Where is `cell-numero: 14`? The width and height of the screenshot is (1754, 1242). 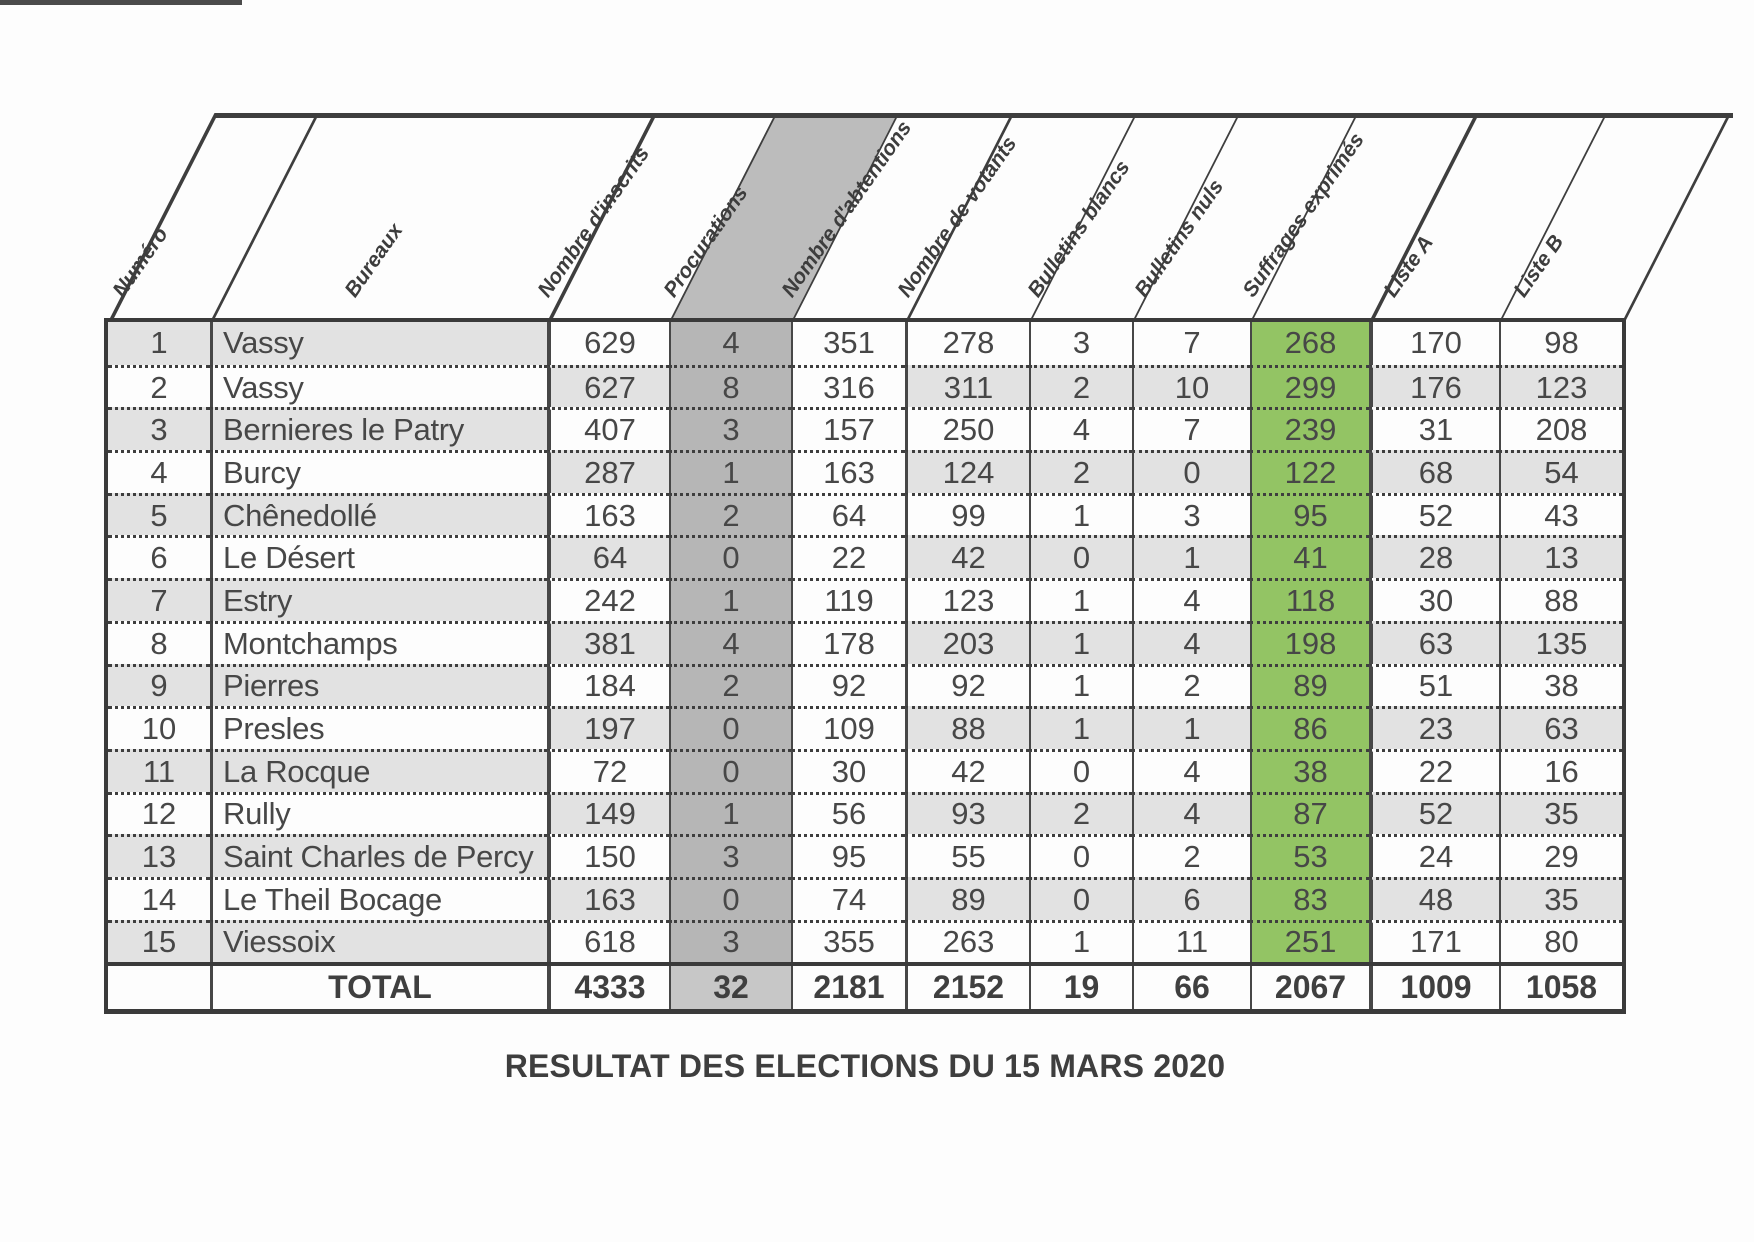
cell-numero: 14 is located at coordinates (159, 898).